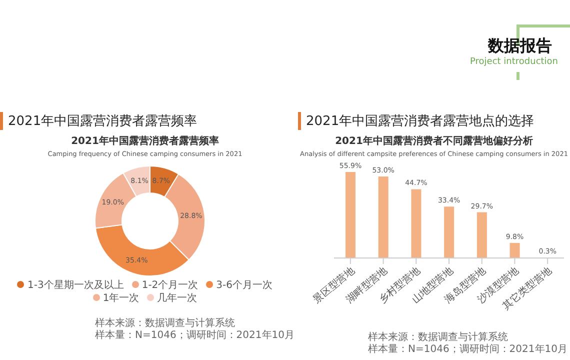 The image size is (570, 360). What do you see at coordinates (514, 62) in the screenshot?
I see `text: Project introduction` at bounding box center [514, 62].